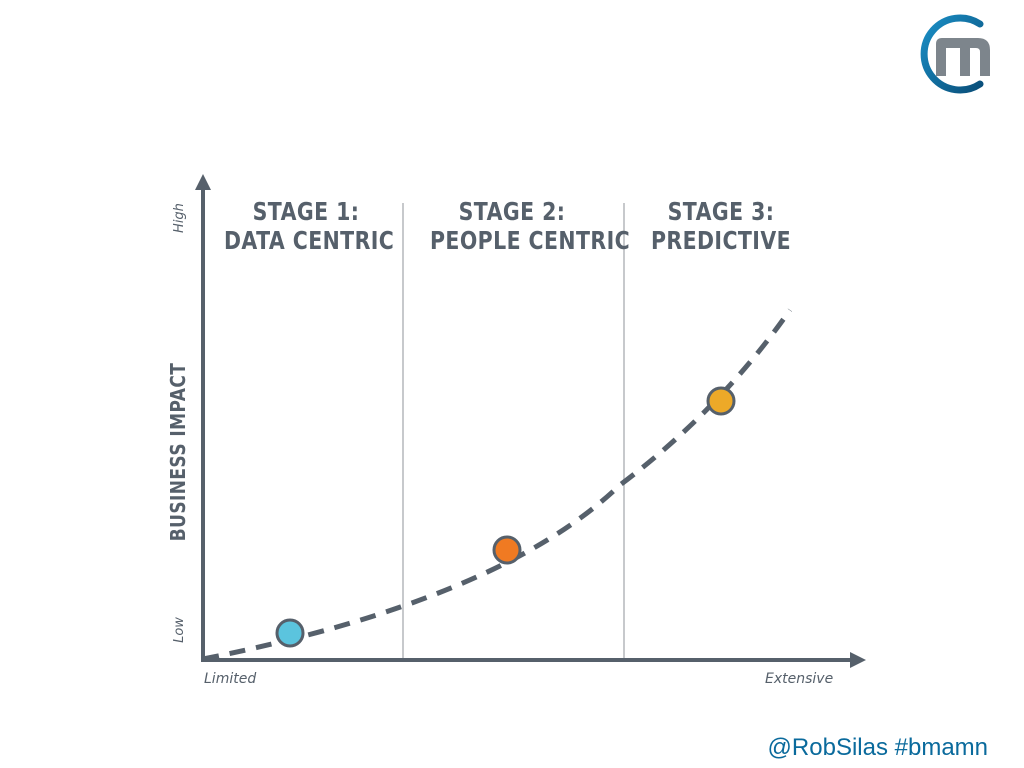  Describe the element at coordinates (955, 54) in the screenshot. I see `m-logo` at that location.